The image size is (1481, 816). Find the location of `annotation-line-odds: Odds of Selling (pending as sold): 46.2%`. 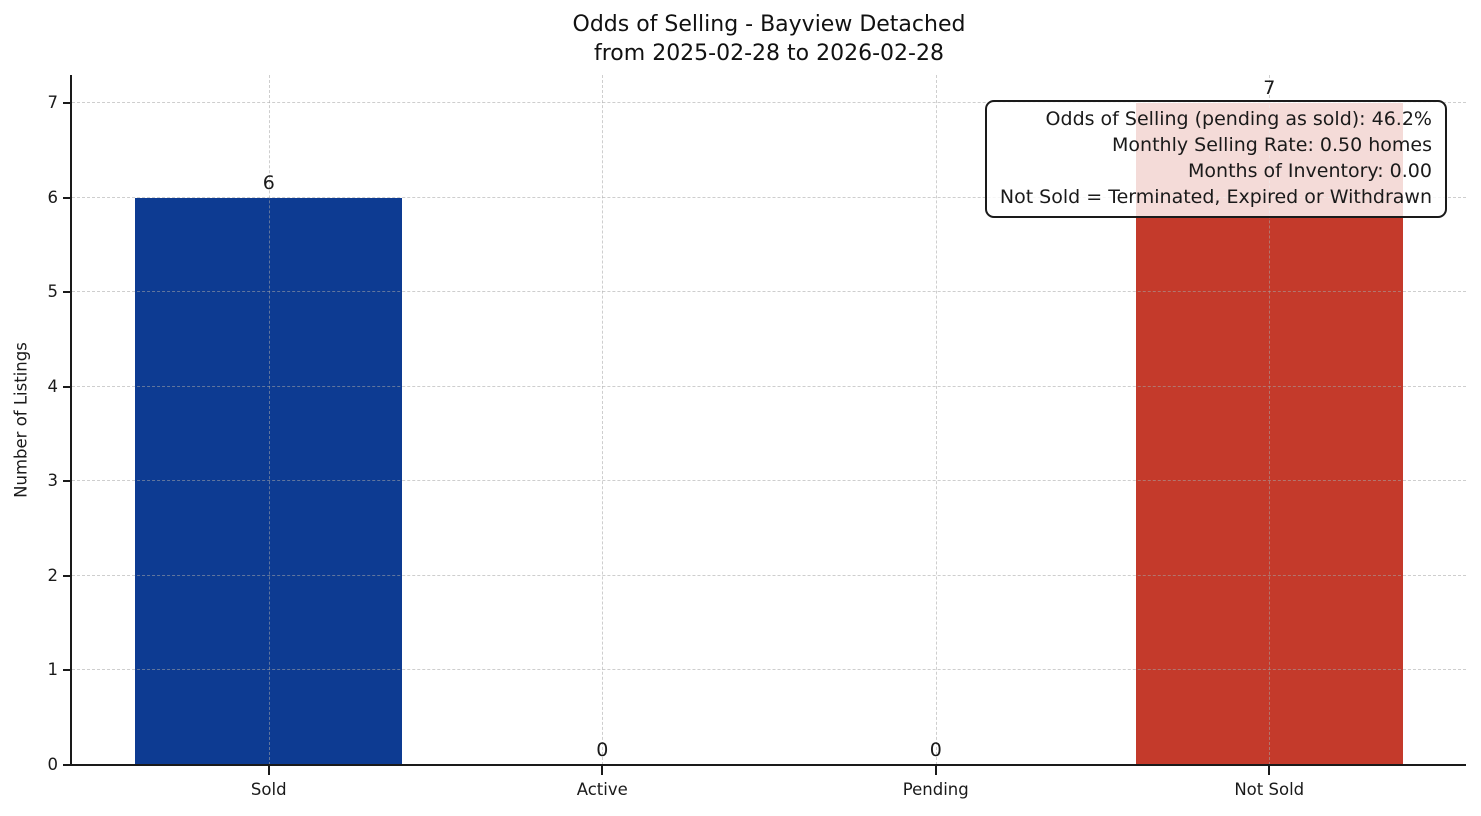

annotation-line-odds: Odds of Selling (pending as sold): 46.2% is located at coordinates (1238, 119).